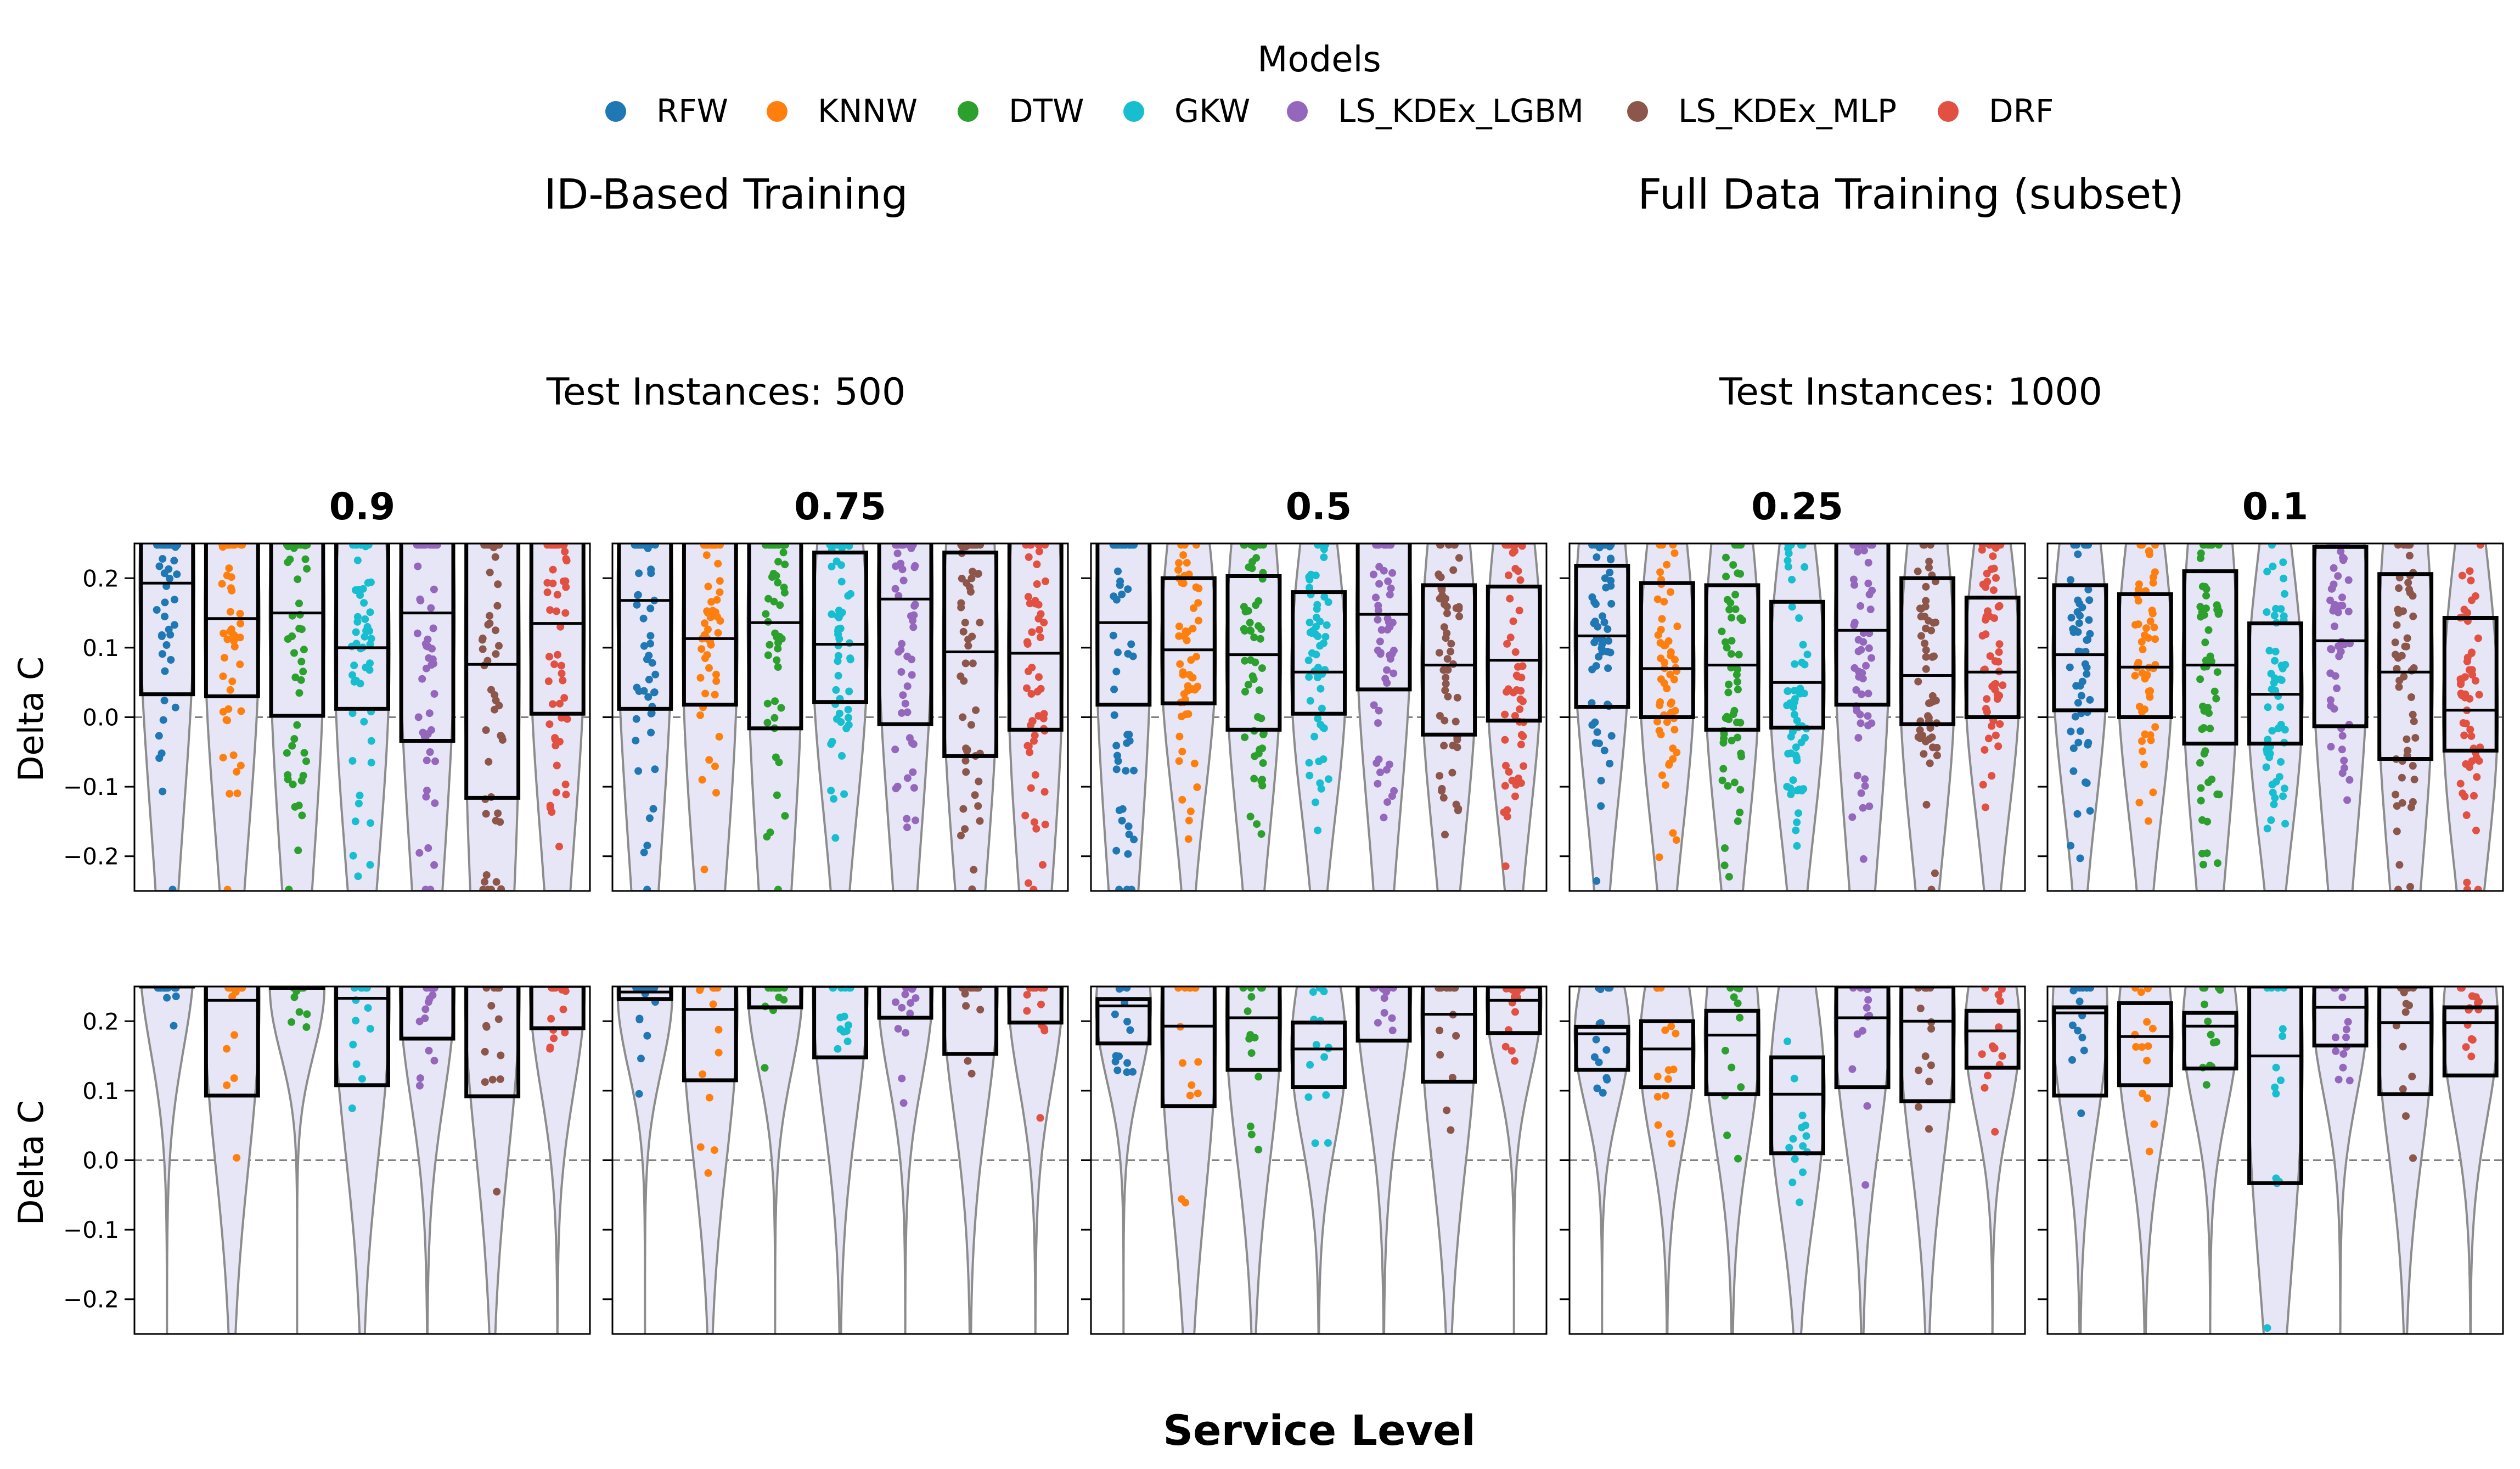 The height and width of the screenshot is (1469, 2520). What do you see at coordinates (1449, 717) in the screenshot?
I see `violin-ls-kdex-mlp` at bounding box center [1449, 717].